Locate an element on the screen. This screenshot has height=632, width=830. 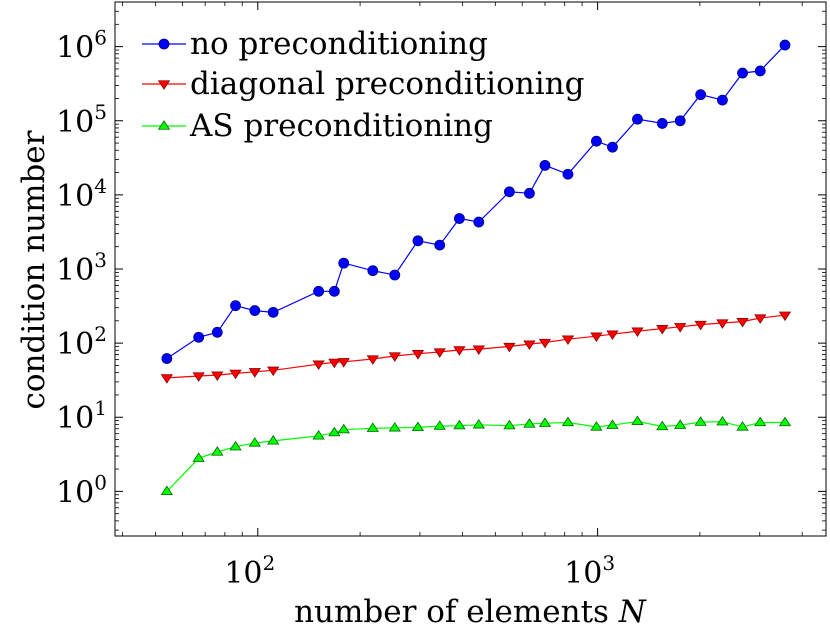
y-tick-label: 10⁵ is located at coordinates (81, 120).